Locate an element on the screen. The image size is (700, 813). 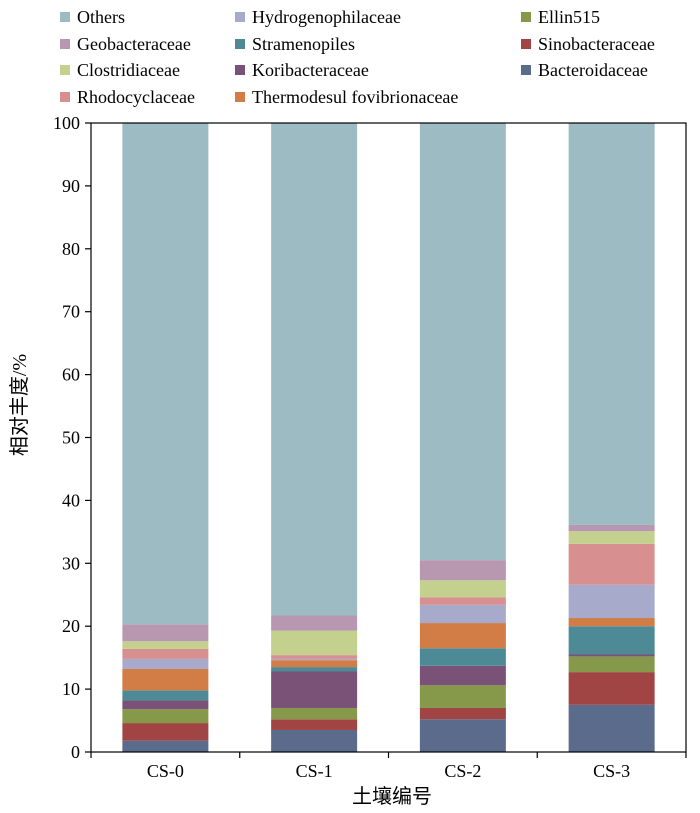
bar-segment-cs-1-rhodocyclaceae is located at coordinates (314, 657).